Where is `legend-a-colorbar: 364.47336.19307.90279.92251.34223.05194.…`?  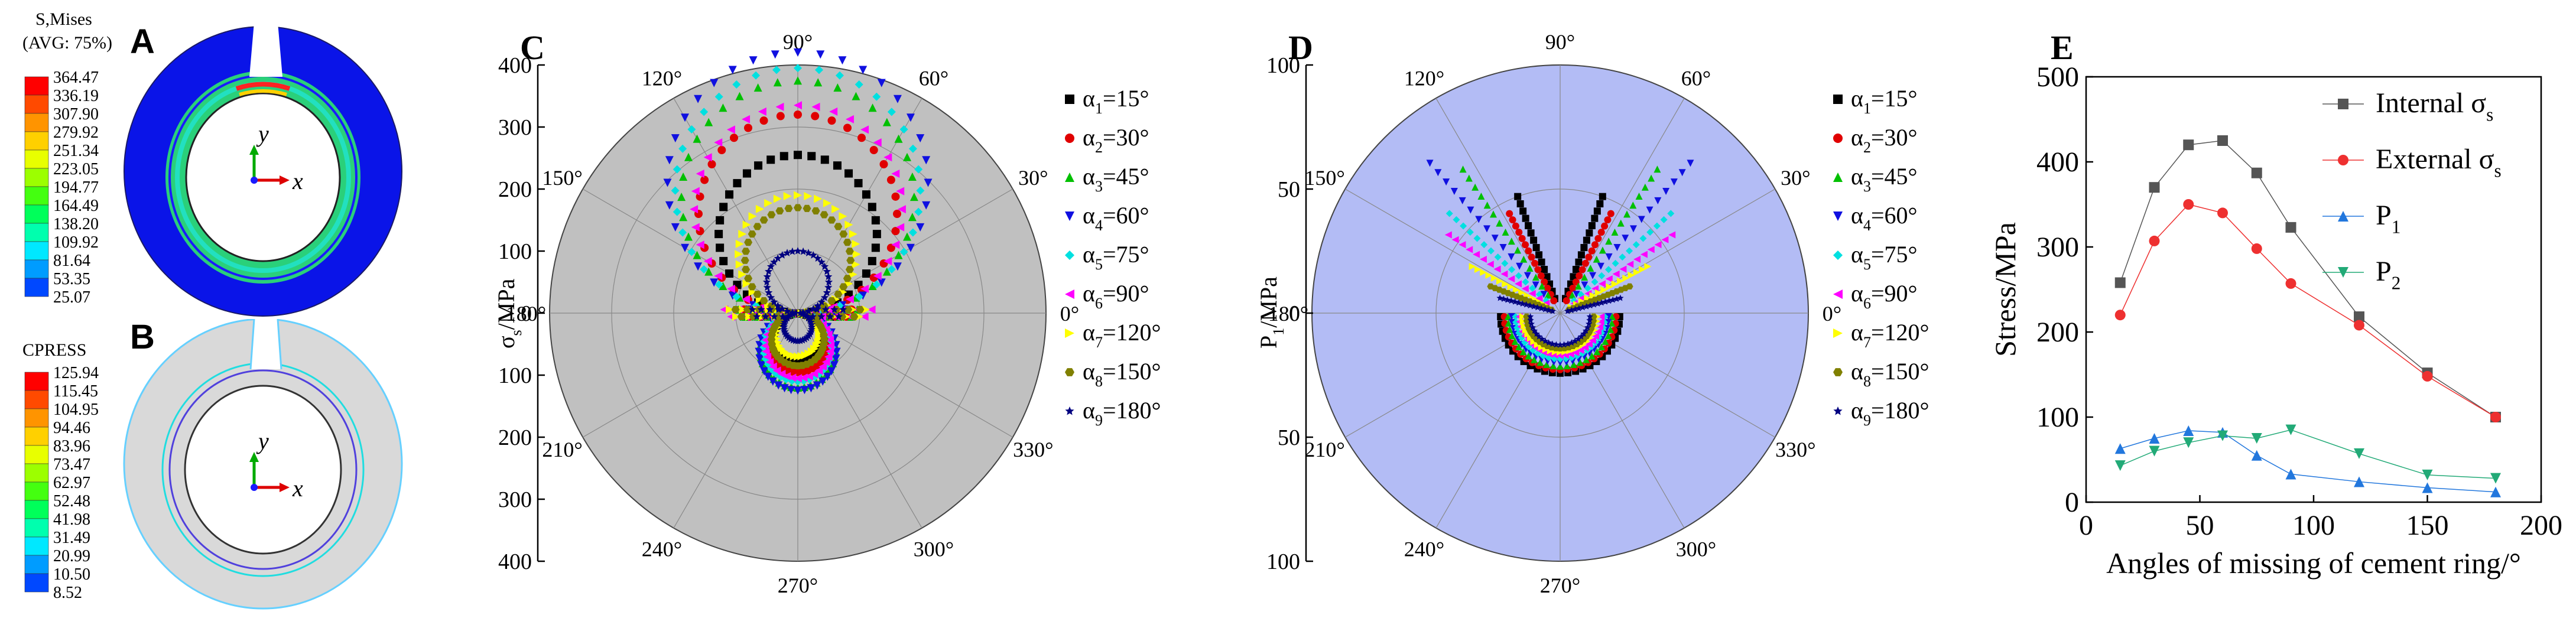
legend-a-colorbar: 364.47336.19307.90279.92251.34223.05194.… is located at coordinates (61, 188).